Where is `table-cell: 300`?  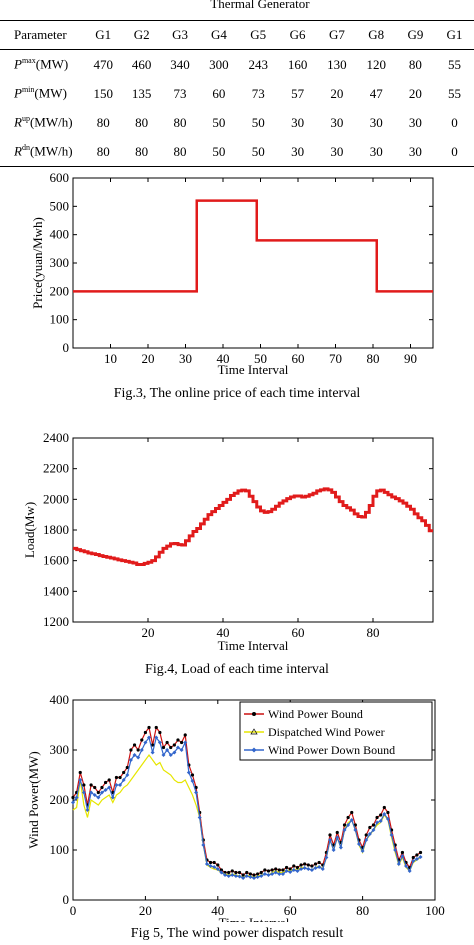 table-cell: 300 is located at coordinates (219, 64).